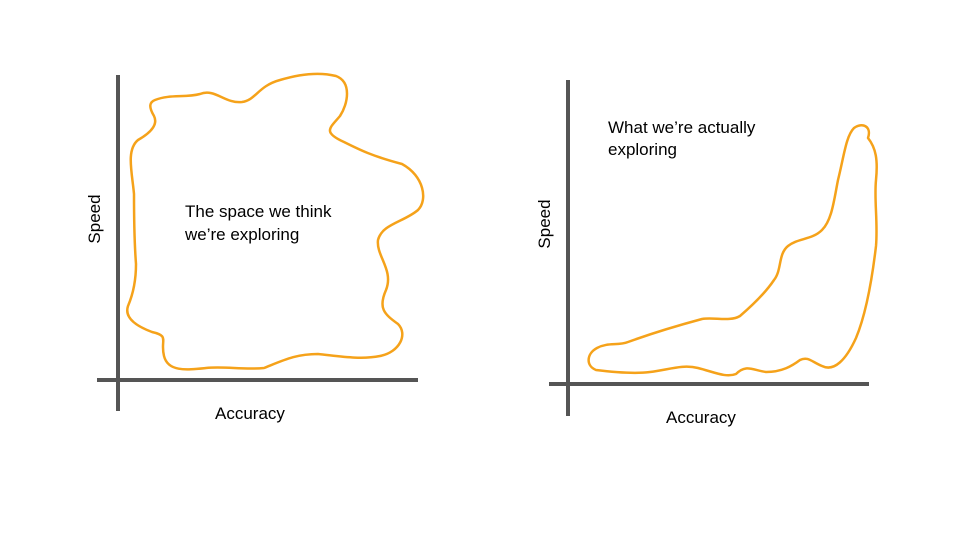 Image resolution: width=960 pixels, height=540 pixels. I want to click on left-region-label-line1: The space we think, so click(258, 211).